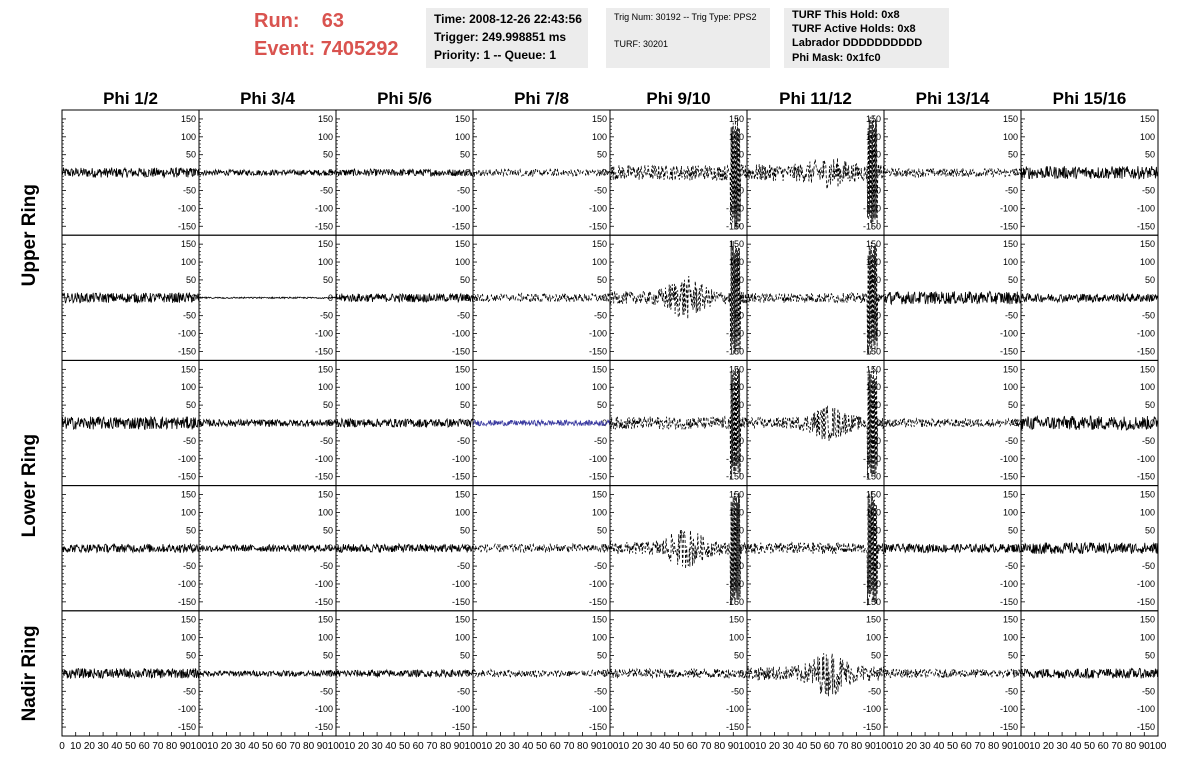 The width and height of the screenshot is (1196, 772). What do you see at coordinates (641, 44) in the screenshot?
I see `turf-text: TURF: 30201` at bounding box center [641, 44].